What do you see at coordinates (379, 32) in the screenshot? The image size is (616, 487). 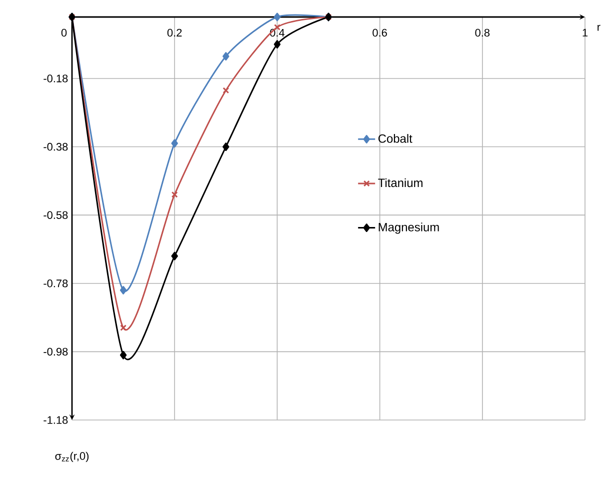 I see `x-tick-label: 0.6` at bounding box center [379, 32].